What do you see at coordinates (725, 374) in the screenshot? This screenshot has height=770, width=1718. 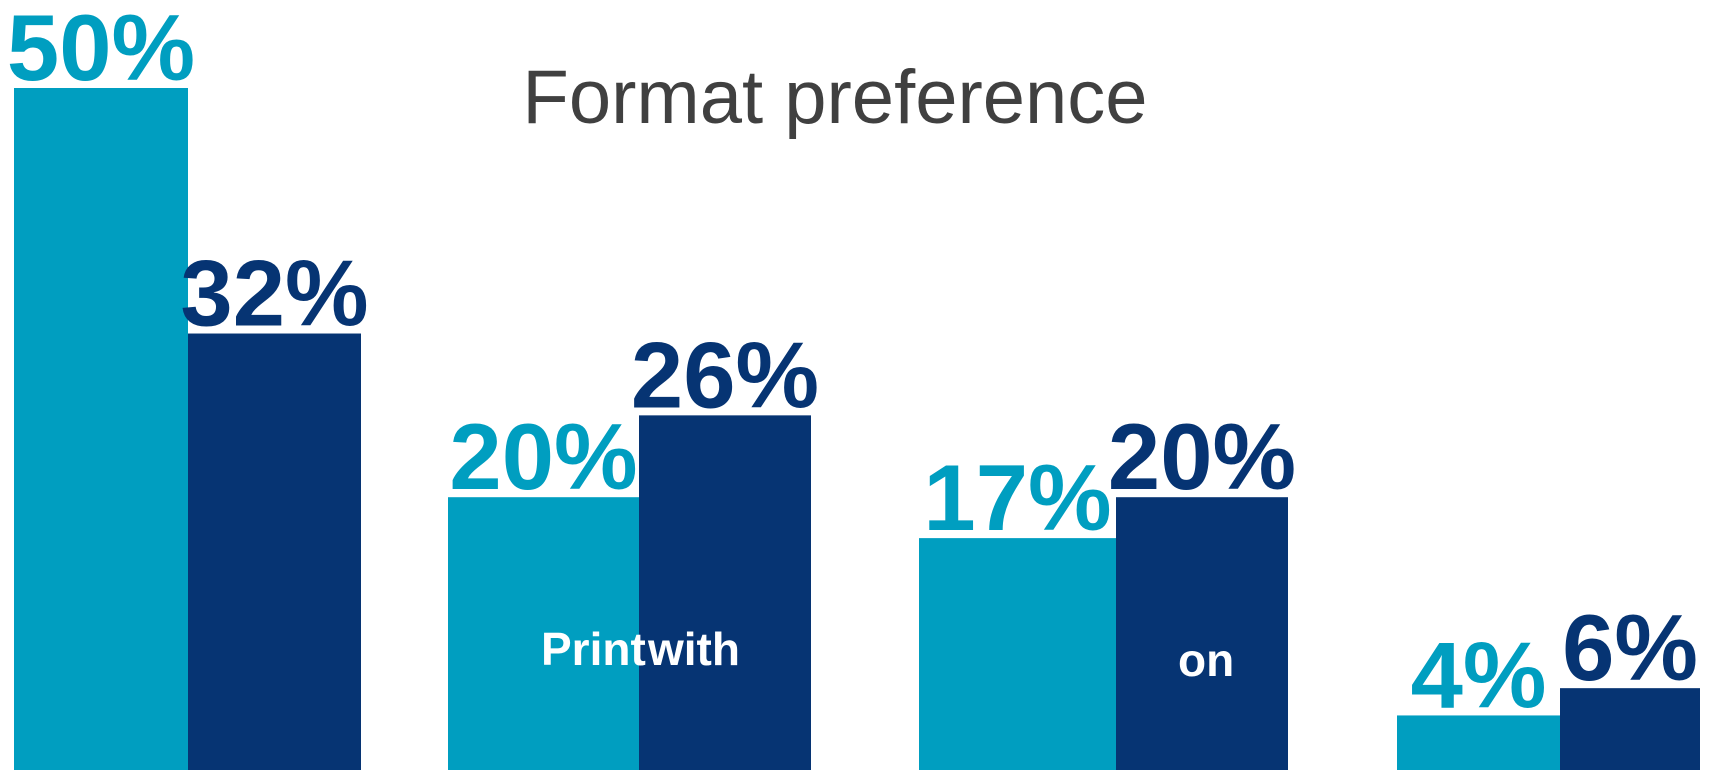 I see `value-label-series2-group2: 26%` at bounding box center [725, 374].